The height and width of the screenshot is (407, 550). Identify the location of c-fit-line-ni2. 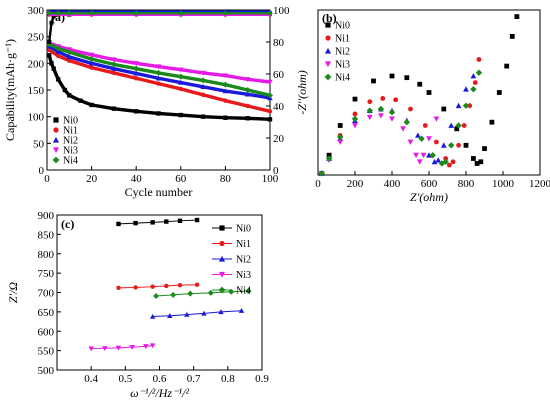
(197, 314).